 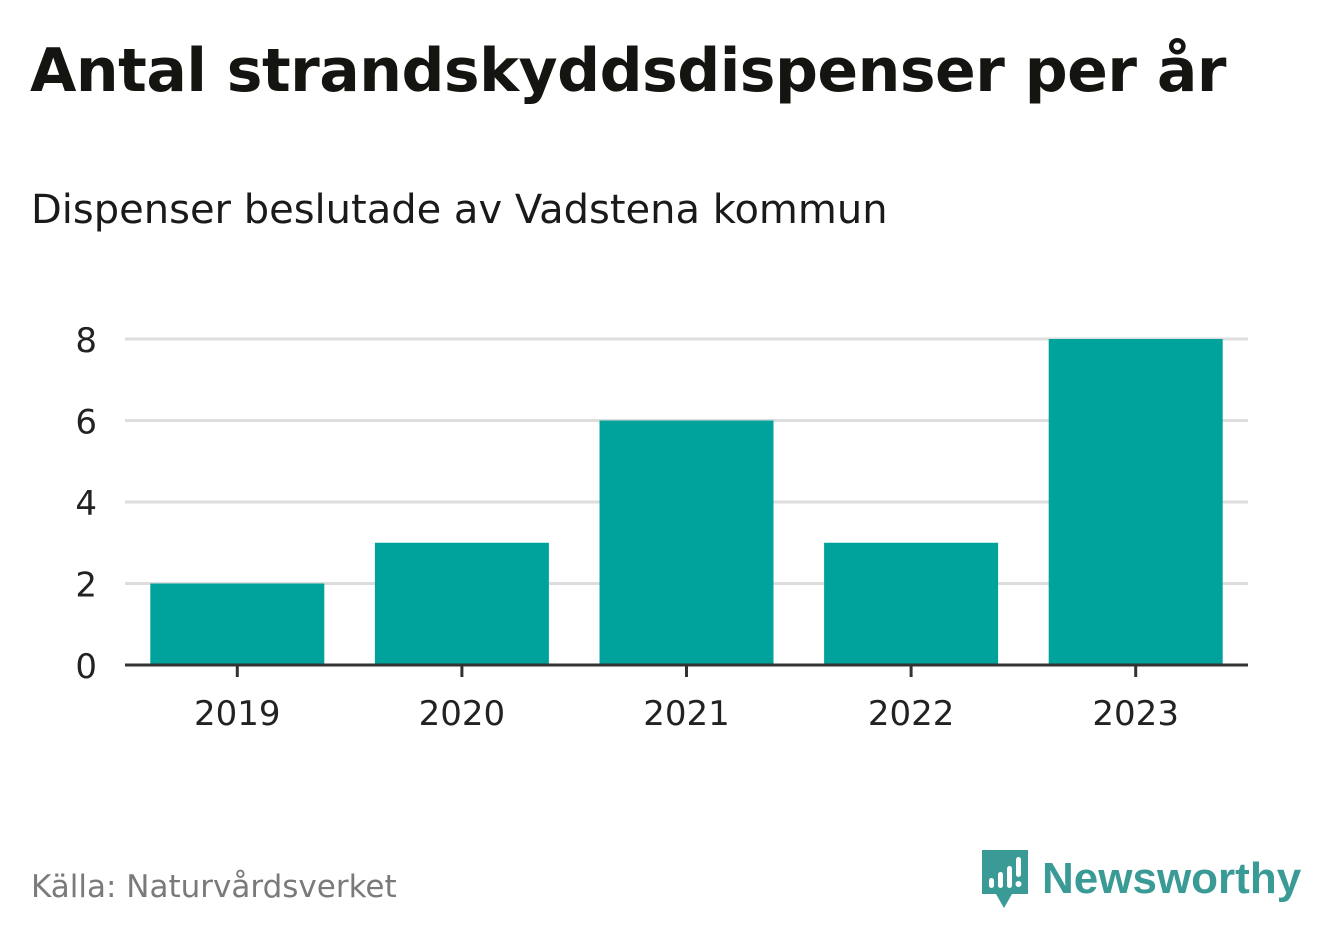 I want to click on y-tick-label: 2, so click(x=86, y=586).